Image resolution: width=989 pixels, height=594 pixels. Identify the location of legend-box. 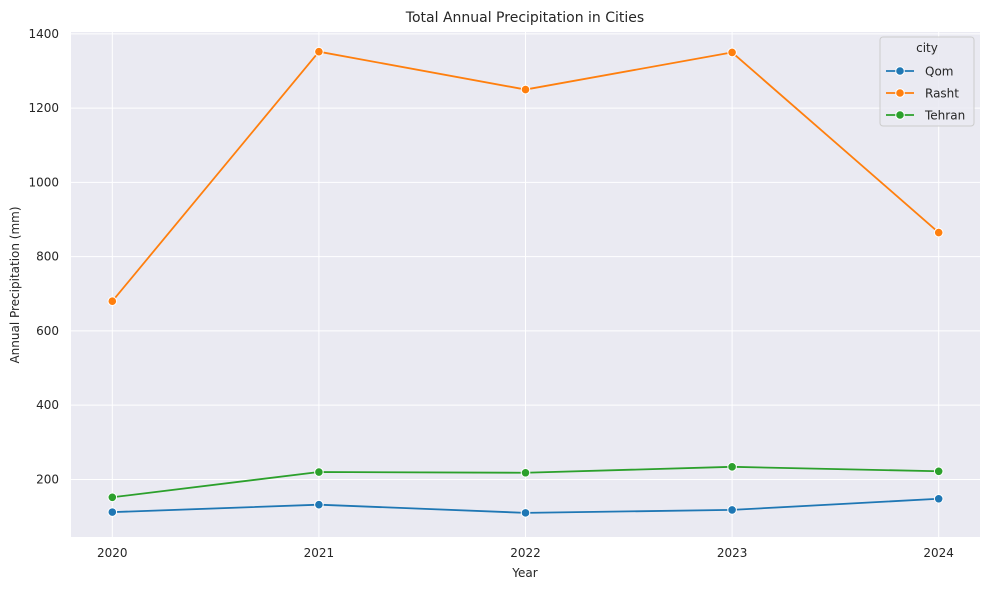
(927, 81).